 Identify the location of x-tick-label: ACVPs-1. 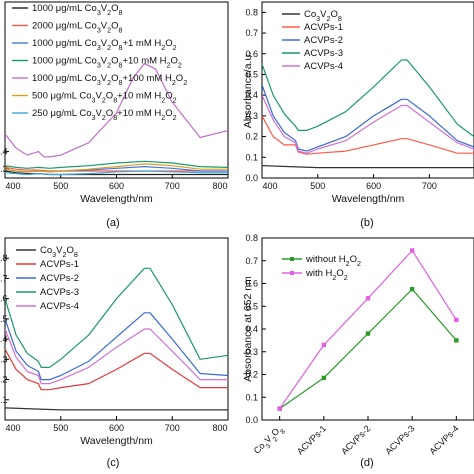
(311, 439).